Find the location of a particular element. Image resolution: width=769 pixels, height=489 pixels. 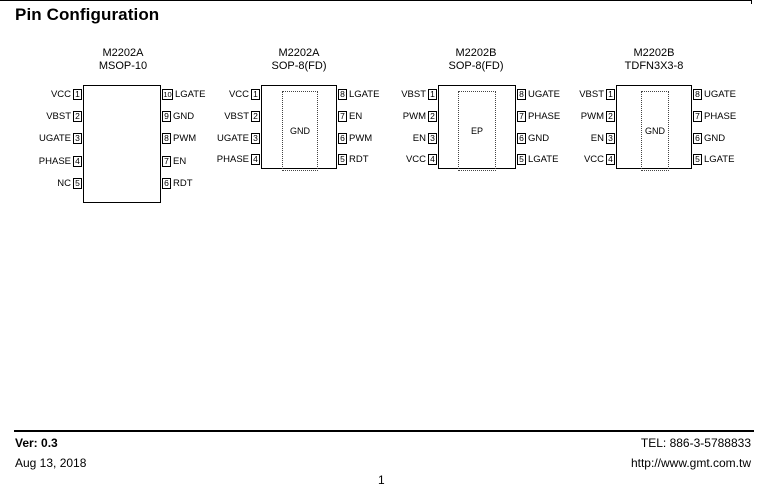

page-number: 1 is located at coordinates (381, 480).